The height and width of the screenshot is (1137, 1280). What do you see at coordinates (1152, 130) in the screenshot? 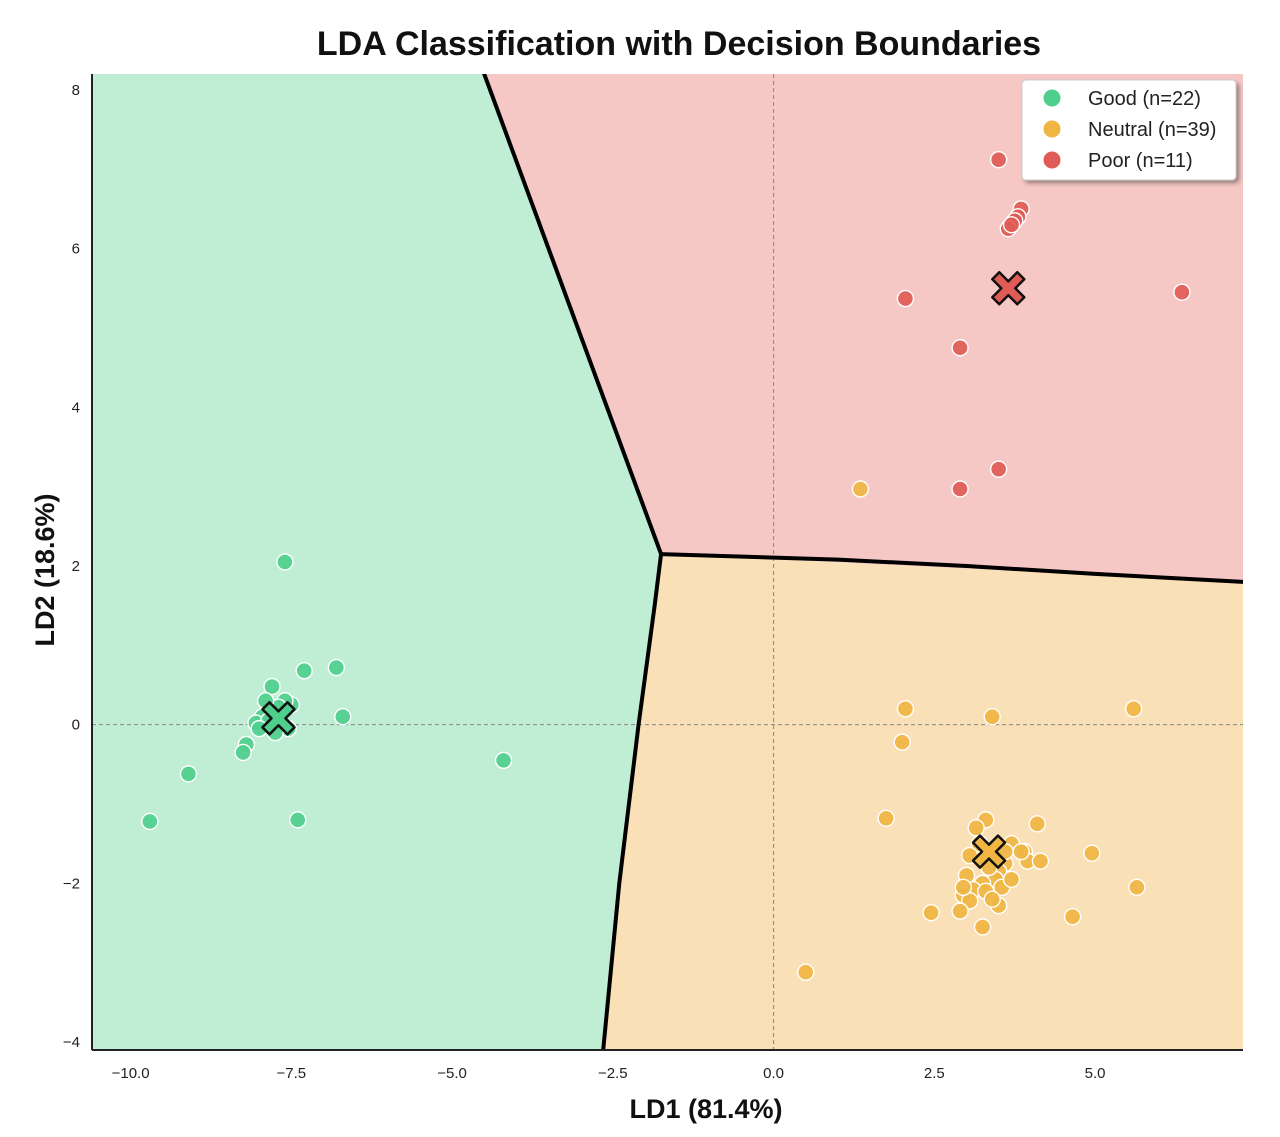
I see `legend-entry-label: Neutral (n=39)` at bounding box center [1152, 130].